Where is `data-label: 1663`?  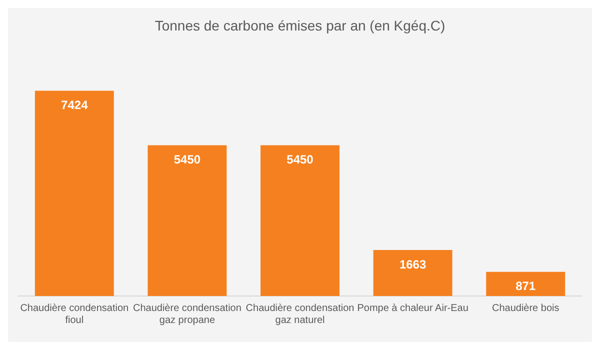 data-label: 1663 is located at coordinates (412, 264).